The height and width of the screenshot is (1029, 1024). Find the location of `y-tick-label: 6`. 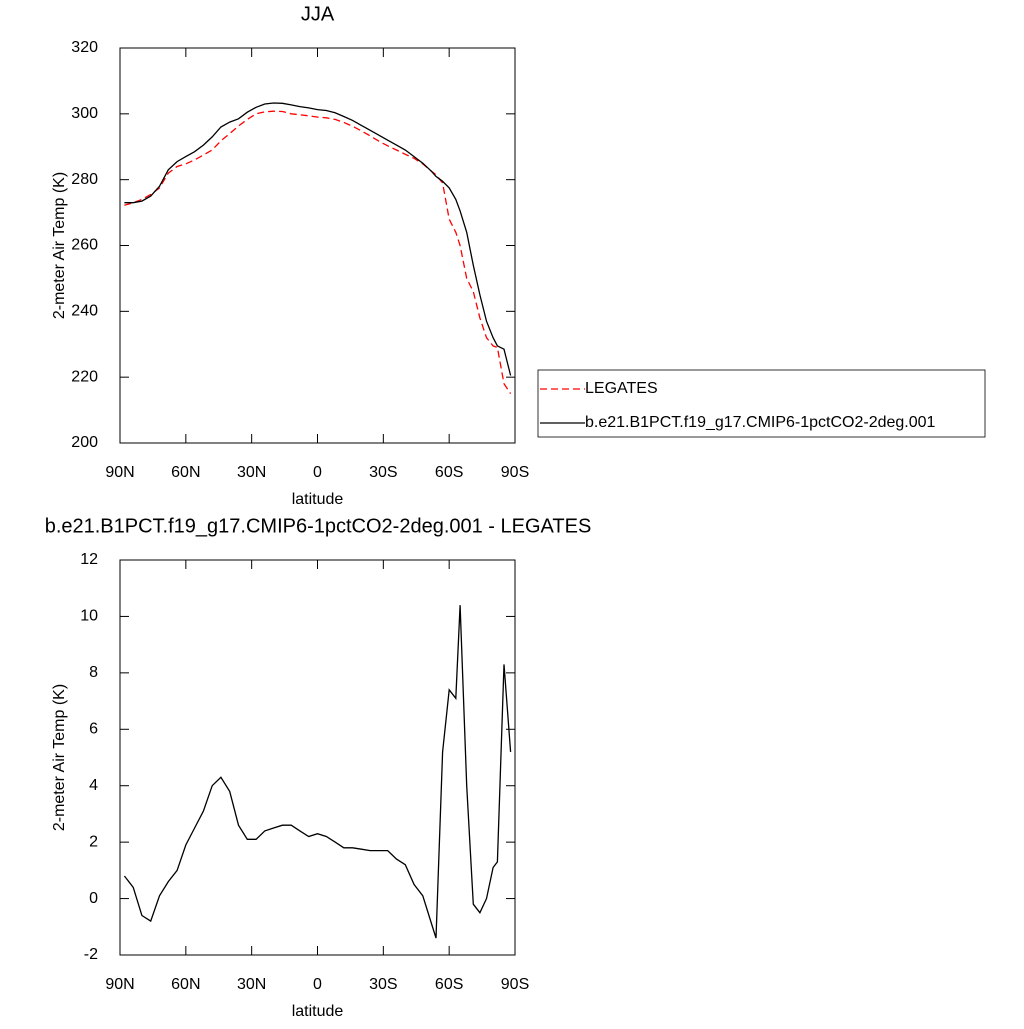

y-tick-label: 6 is located at coordinates (93, 729).